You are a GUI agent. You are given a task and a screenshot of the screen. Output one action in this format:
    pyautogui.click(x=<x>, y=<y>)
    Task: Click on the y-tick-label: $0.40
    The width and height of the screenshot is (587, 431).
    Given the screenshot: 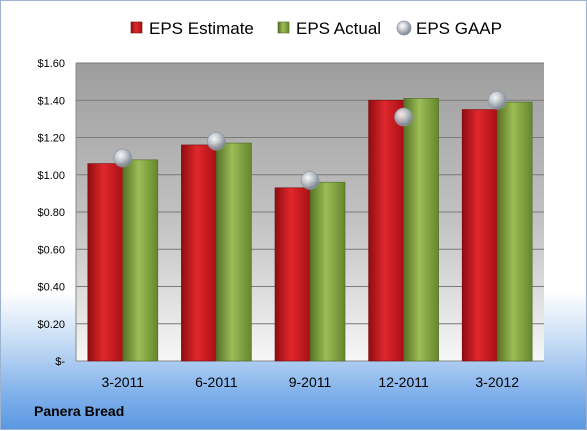 What is the action you would take?
    pyautogui.click(x=51, y=288)
    